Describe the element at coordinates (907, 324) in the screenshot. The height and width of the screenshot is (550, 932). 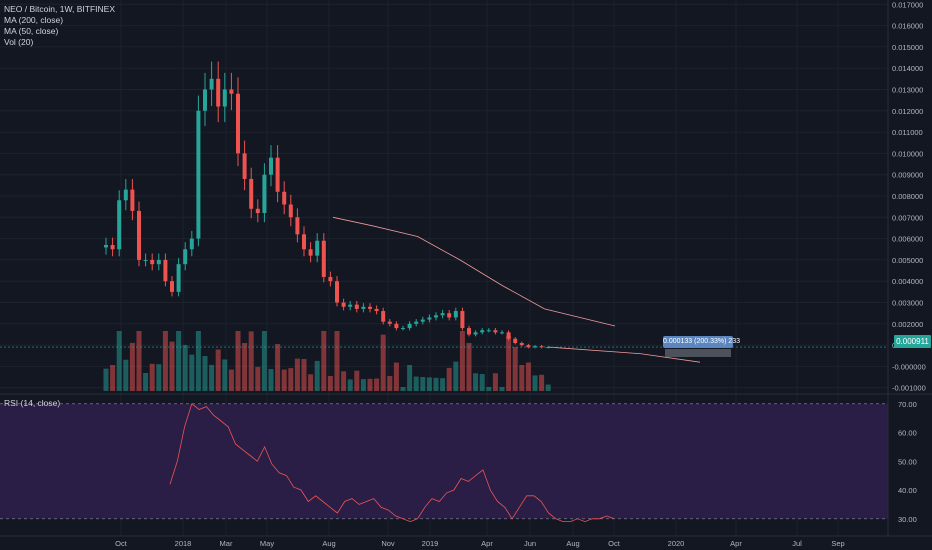
I see `price-tick-label: 0.002000` at that location.